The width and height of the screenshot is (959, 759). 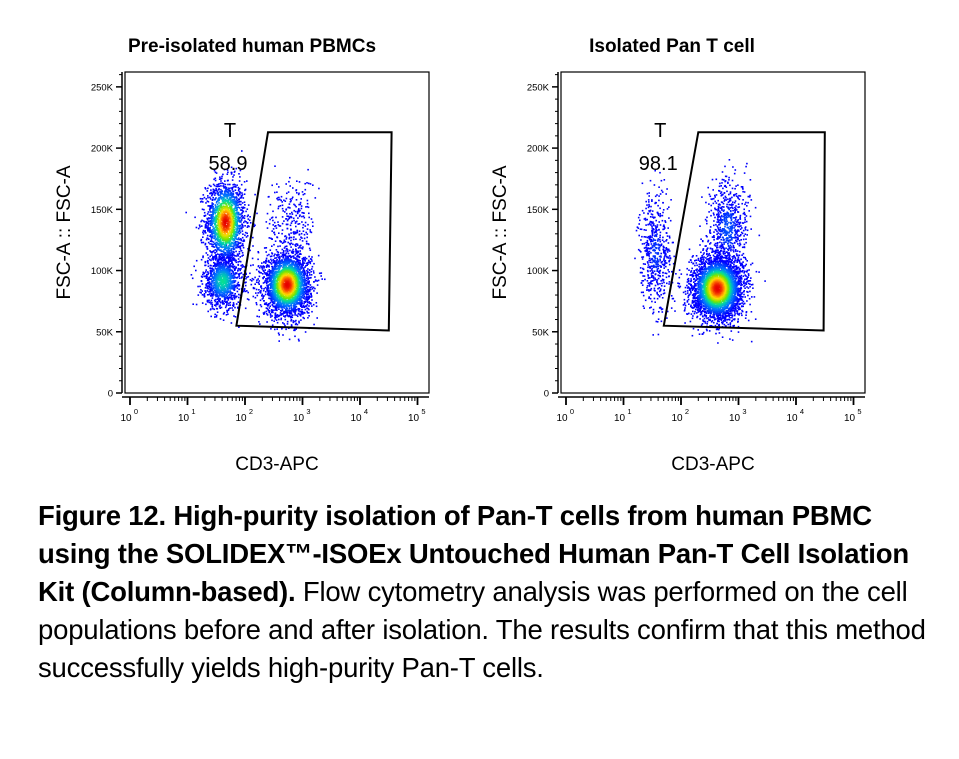 What do you see at coordinates (658, 164) in the screenshot?
I see `gate-percent: 98.1` at bounding box center [658, 164].